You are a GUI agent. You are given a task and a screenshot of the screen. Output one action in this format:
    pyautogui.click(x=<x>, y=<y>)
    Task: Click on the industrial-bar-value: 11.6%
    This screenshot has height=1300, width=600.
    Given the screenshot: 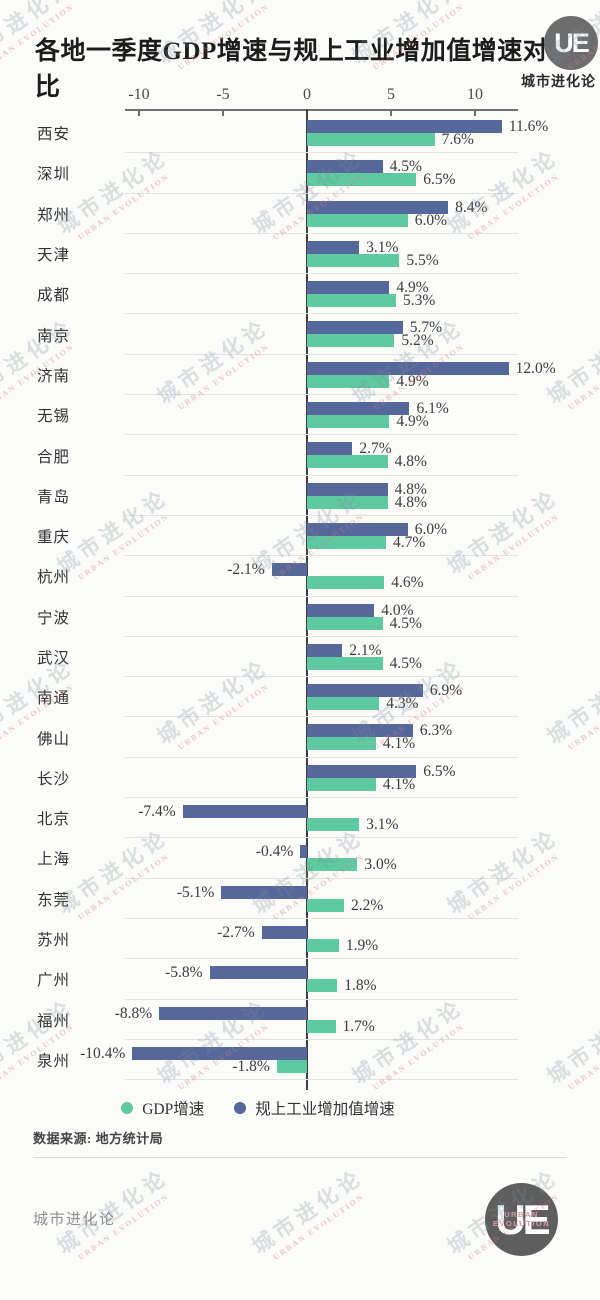 What is the action you would take?
    pyautogui.click(x=528, y=126)
    